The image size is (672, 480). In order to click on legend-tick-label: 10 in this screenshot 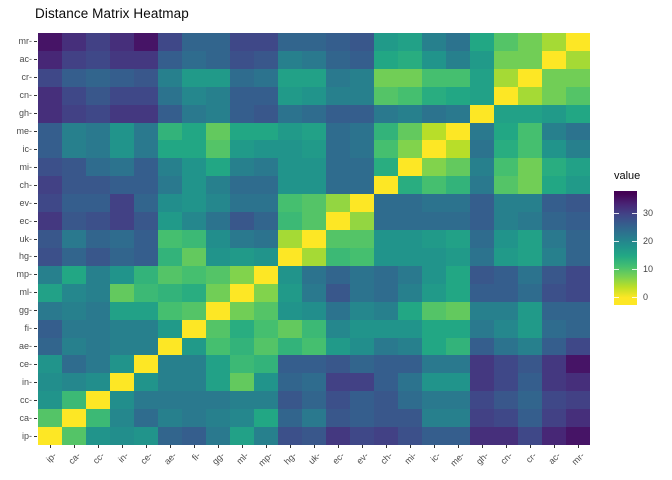, I will do `click(648, 269)`.